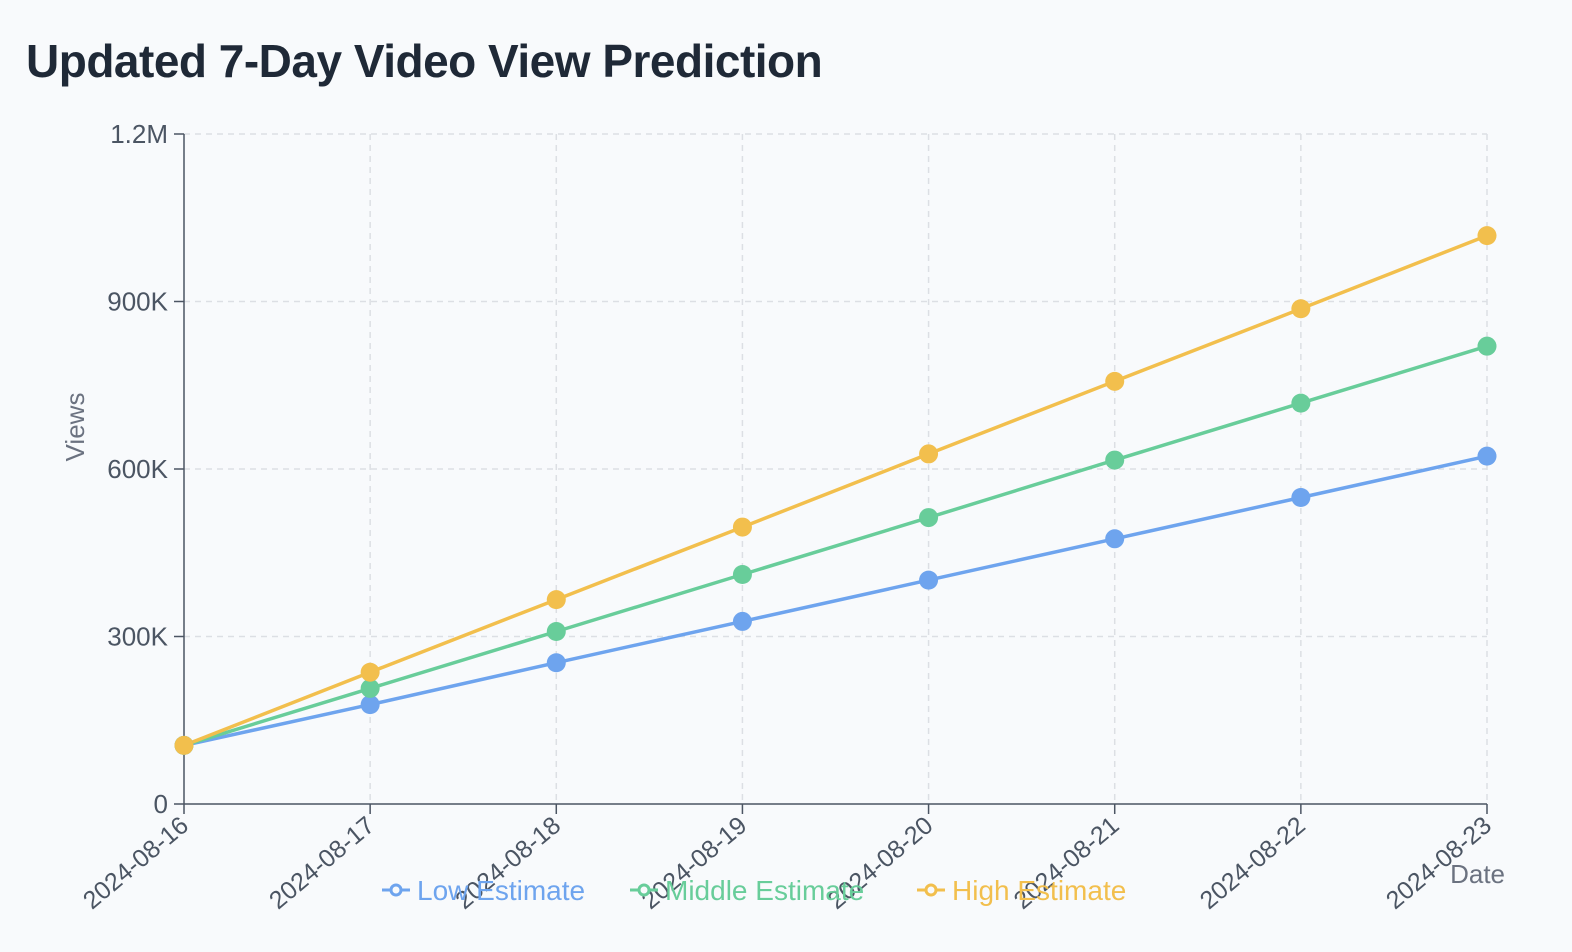  Describe the element at coordinates (139, 134) in the screenshot. I see `y-tick-label: 1.2M` at that location.